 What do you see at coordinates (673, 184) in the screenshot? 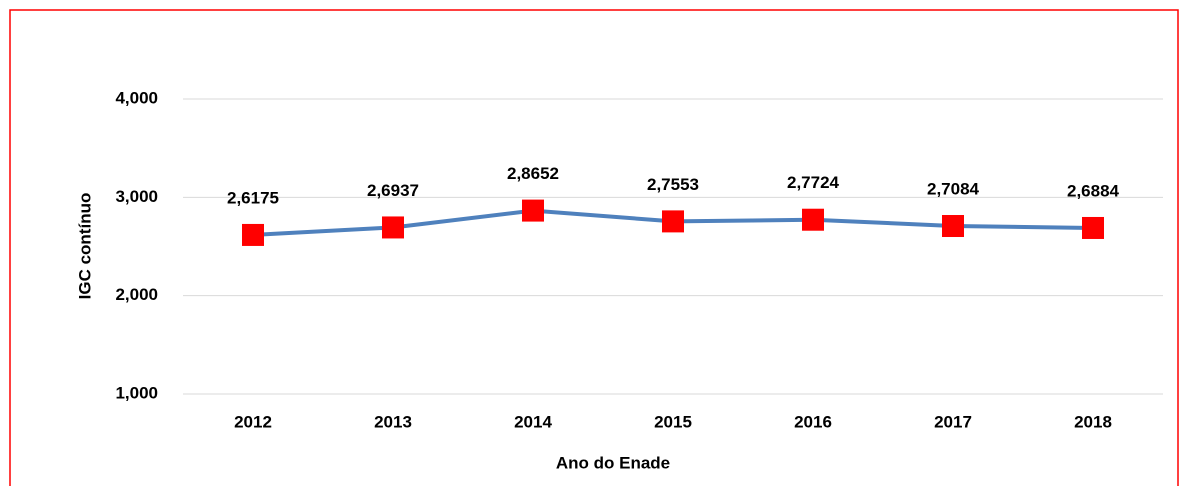
I see `data-label: 2,7553` at bounding box center [673, 184].